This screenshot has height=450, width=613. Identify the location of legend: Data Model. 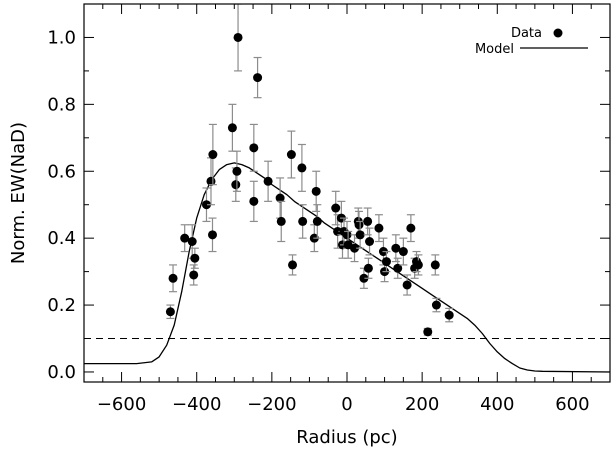
(531, 41).